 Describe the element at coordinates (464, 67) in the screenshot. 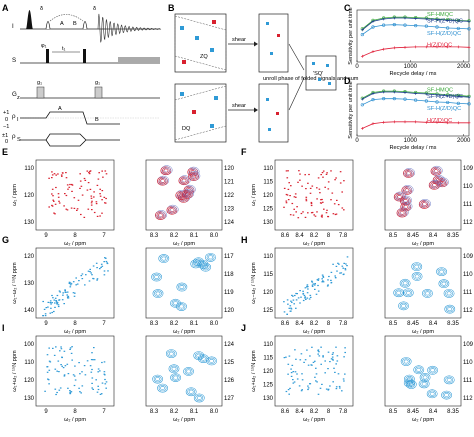

I see `x-tick-label: 2000` at that location.